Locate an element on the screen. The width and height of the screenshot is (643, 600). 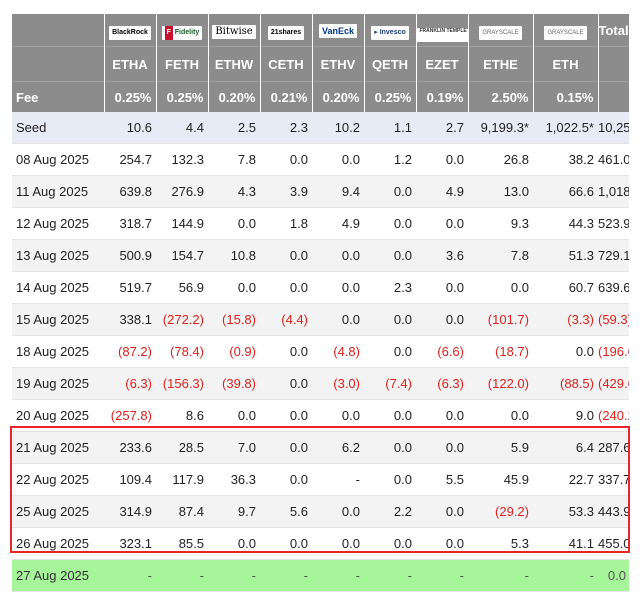
fee-value: 0.19% is located at coordinates (442, 96).